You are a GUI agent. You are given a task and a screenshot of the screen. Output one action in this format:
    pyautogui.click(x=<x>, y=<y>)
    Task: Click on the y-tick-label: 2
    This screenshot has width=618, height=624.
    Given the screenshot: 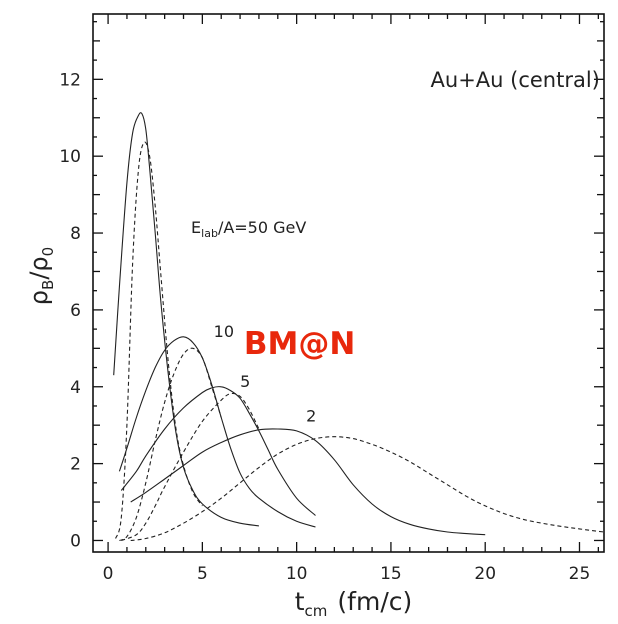 What is the action you would take?
    pyautogui.click(x=75, y=465)
    